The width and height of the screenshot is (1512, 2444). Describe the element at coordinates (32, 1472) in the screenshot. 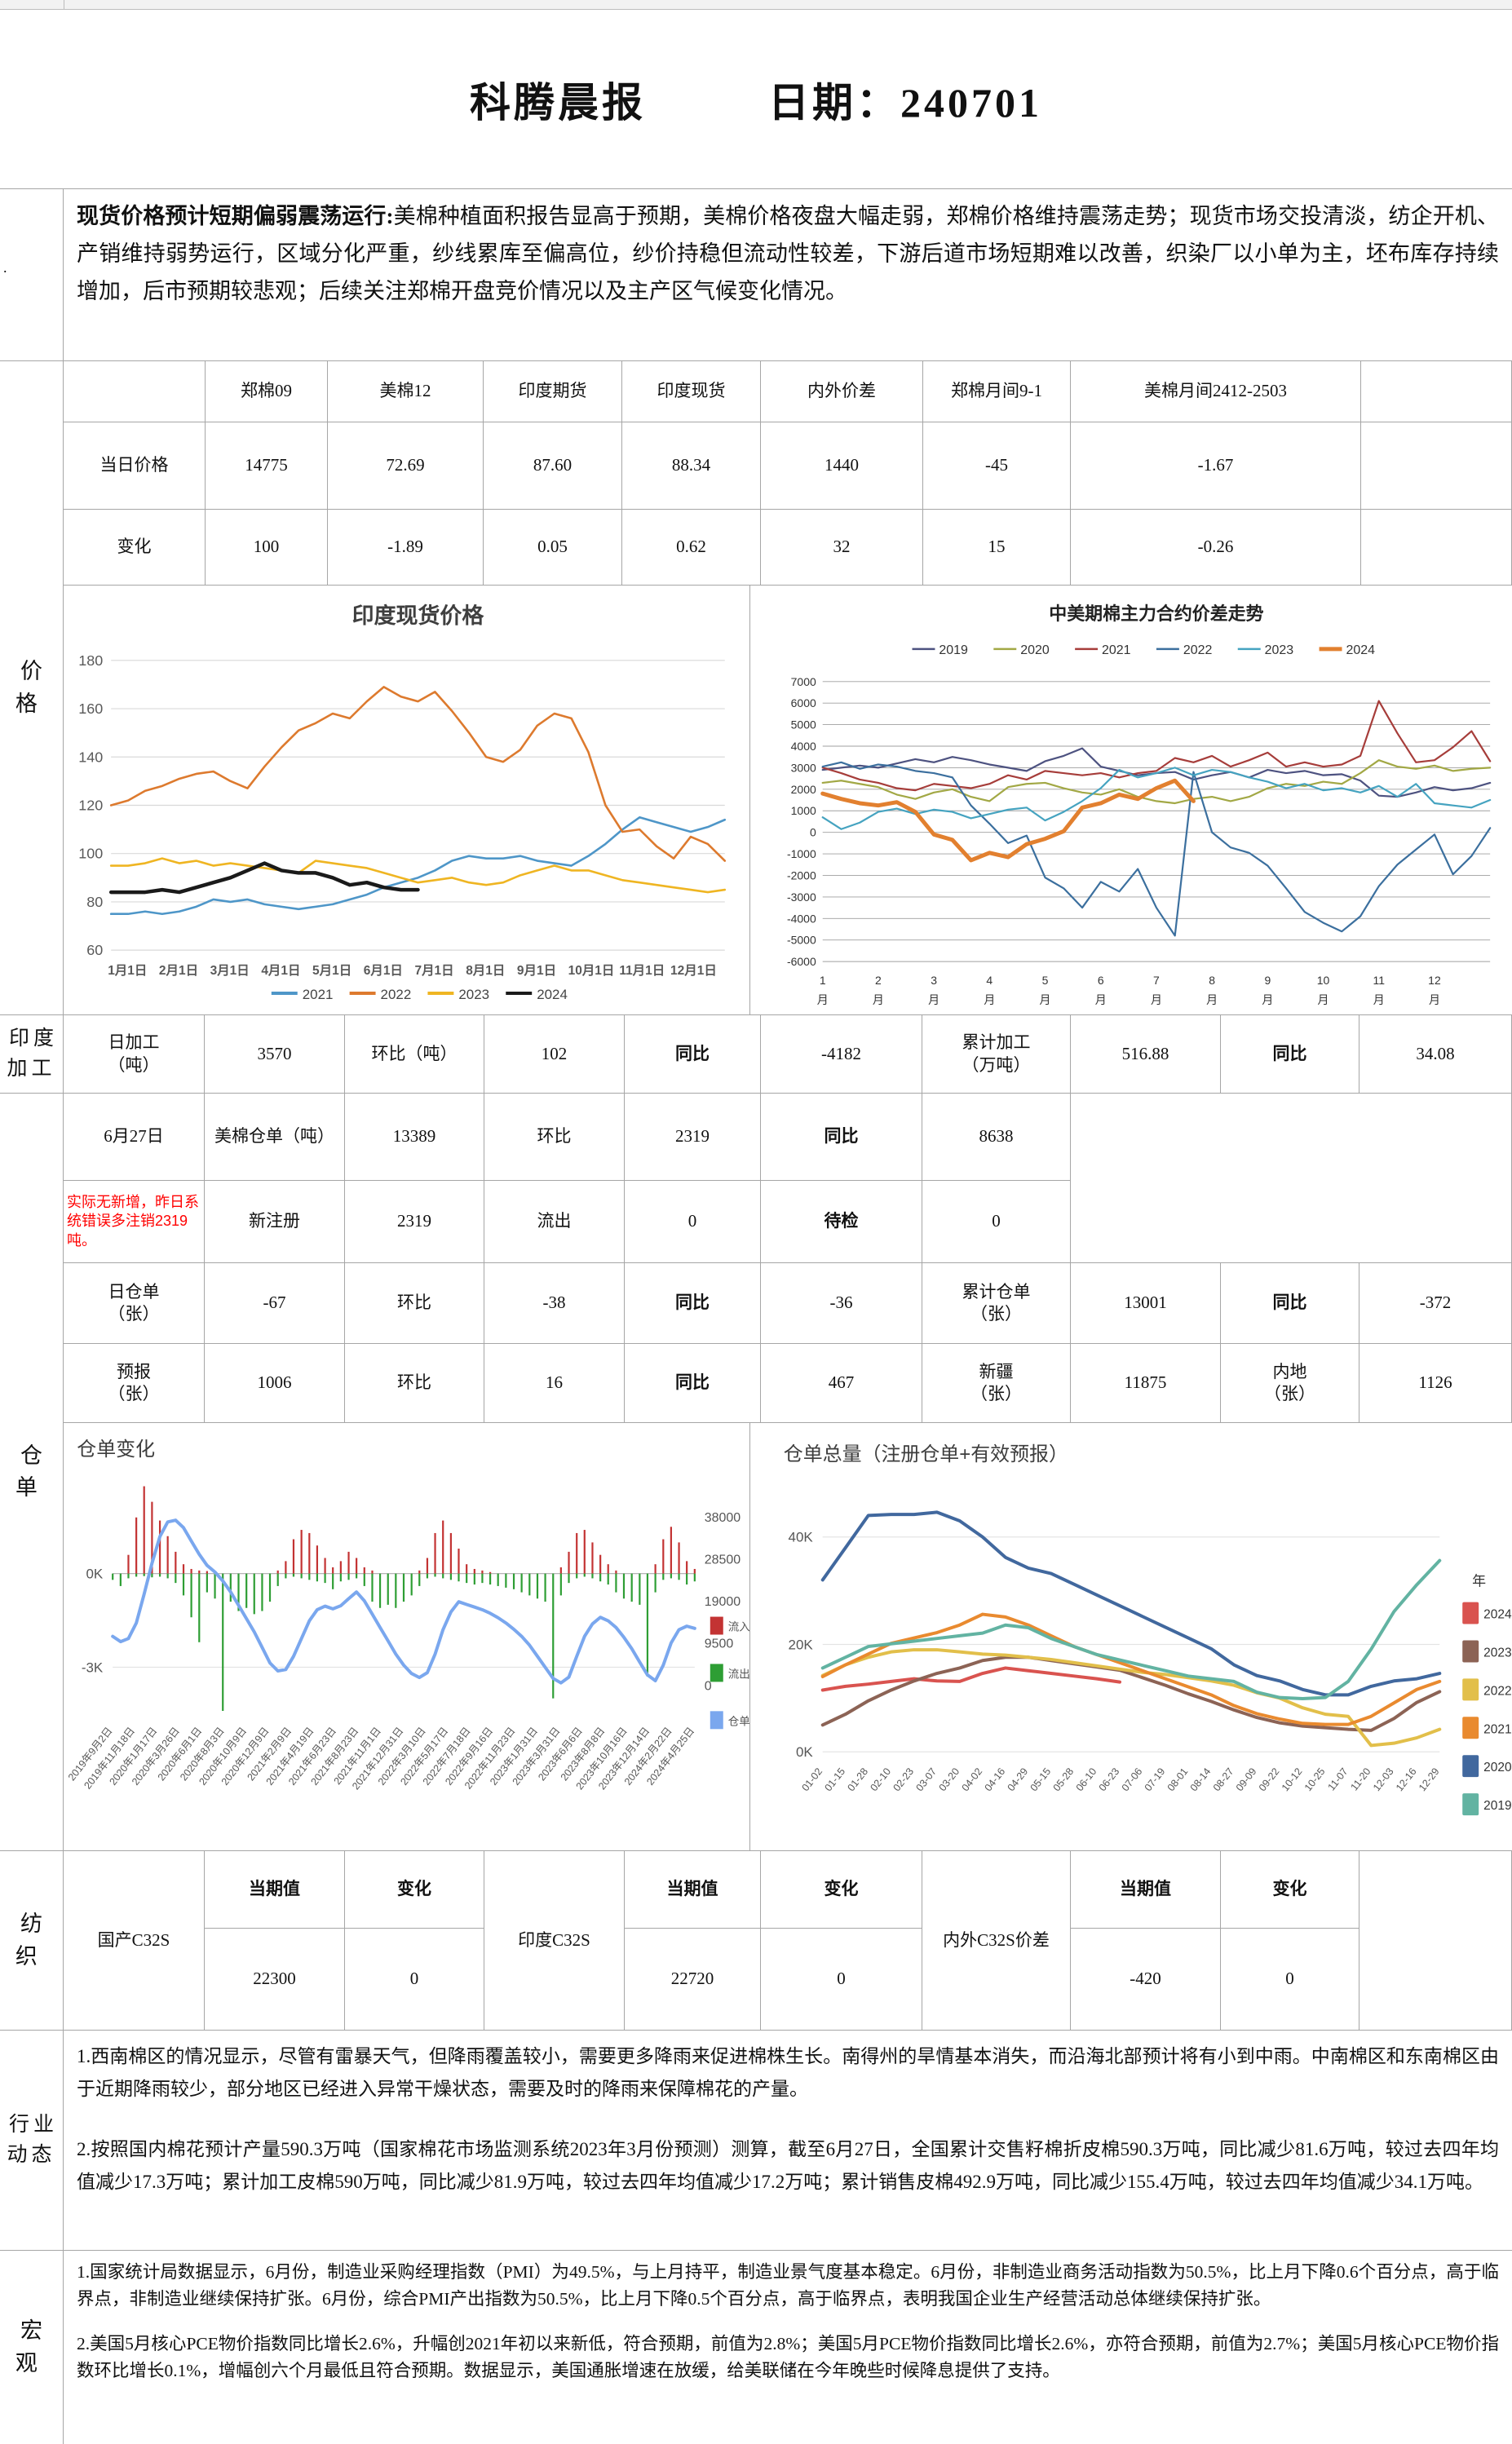

I see `side-label-warehouse: 仓单` at that location.